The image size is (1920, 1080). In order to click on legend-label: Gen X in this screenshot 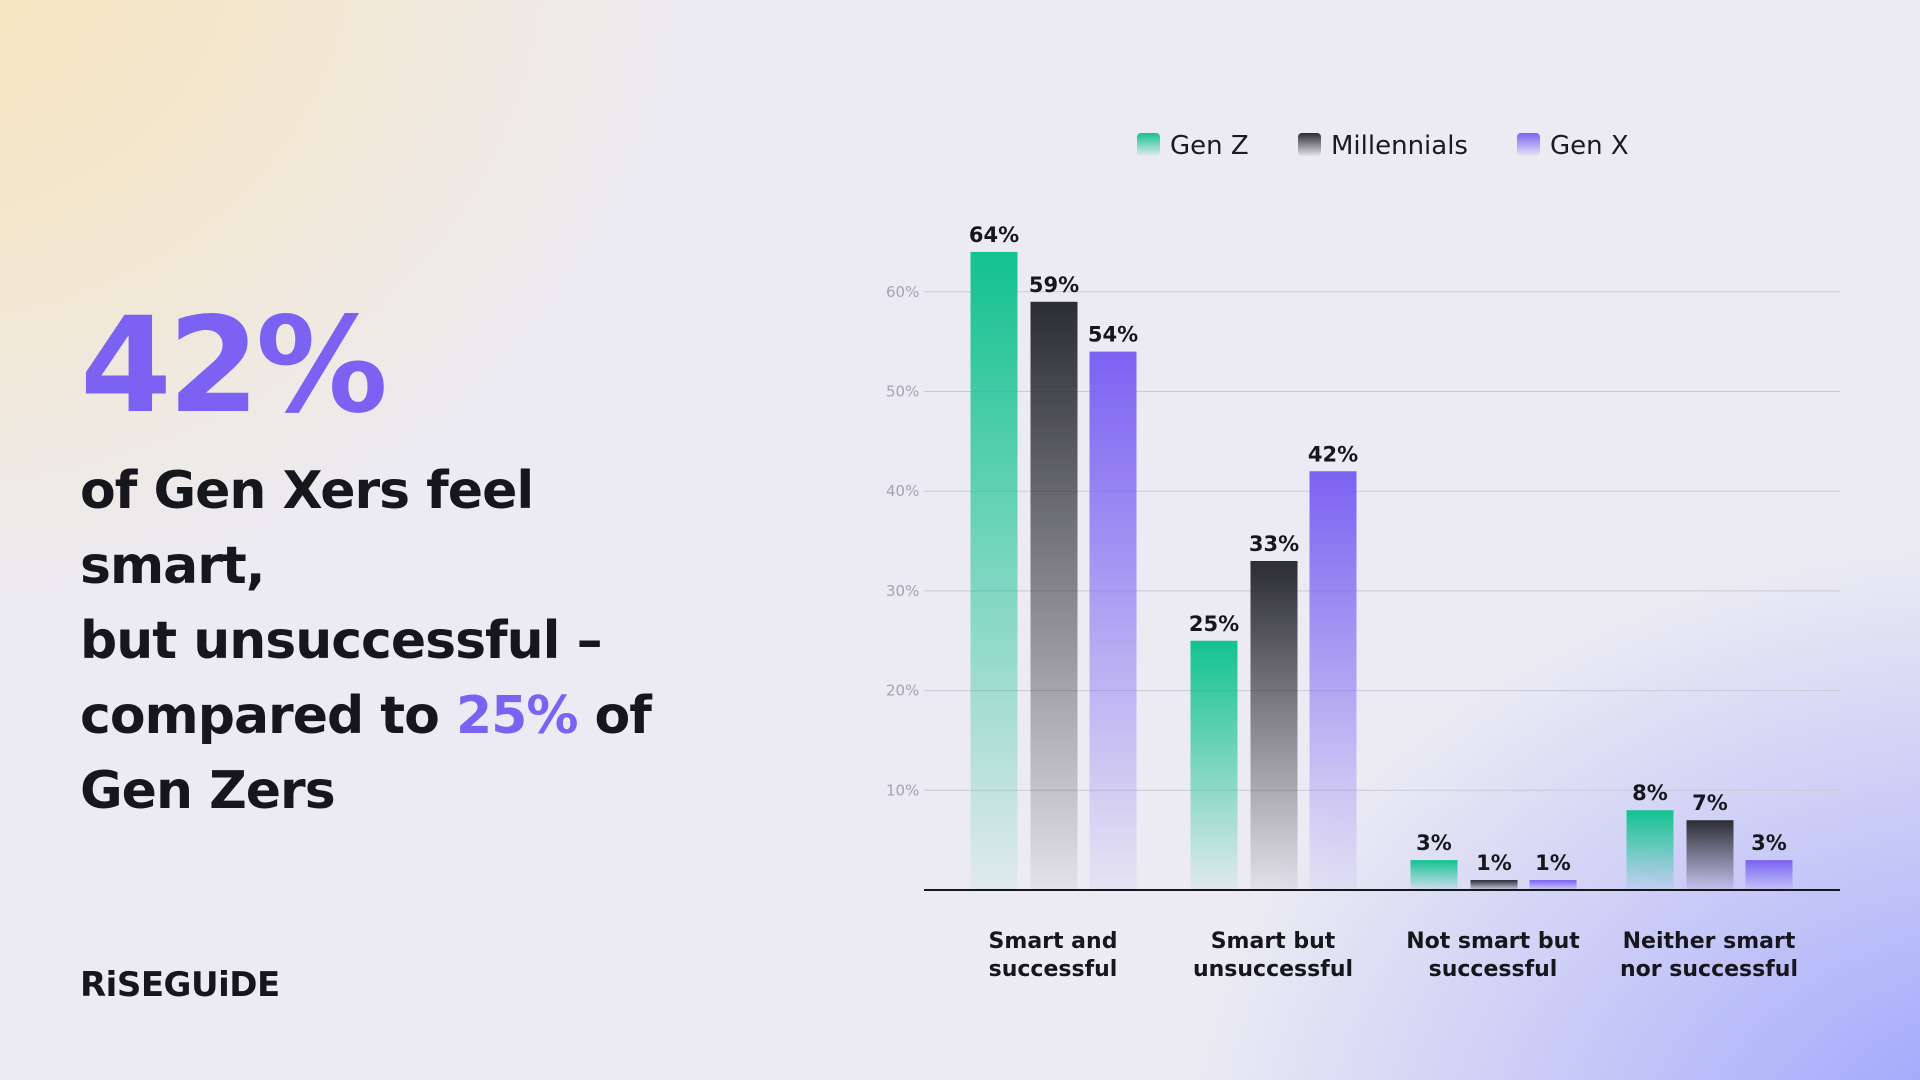, I will do `click(1589, 146)`.